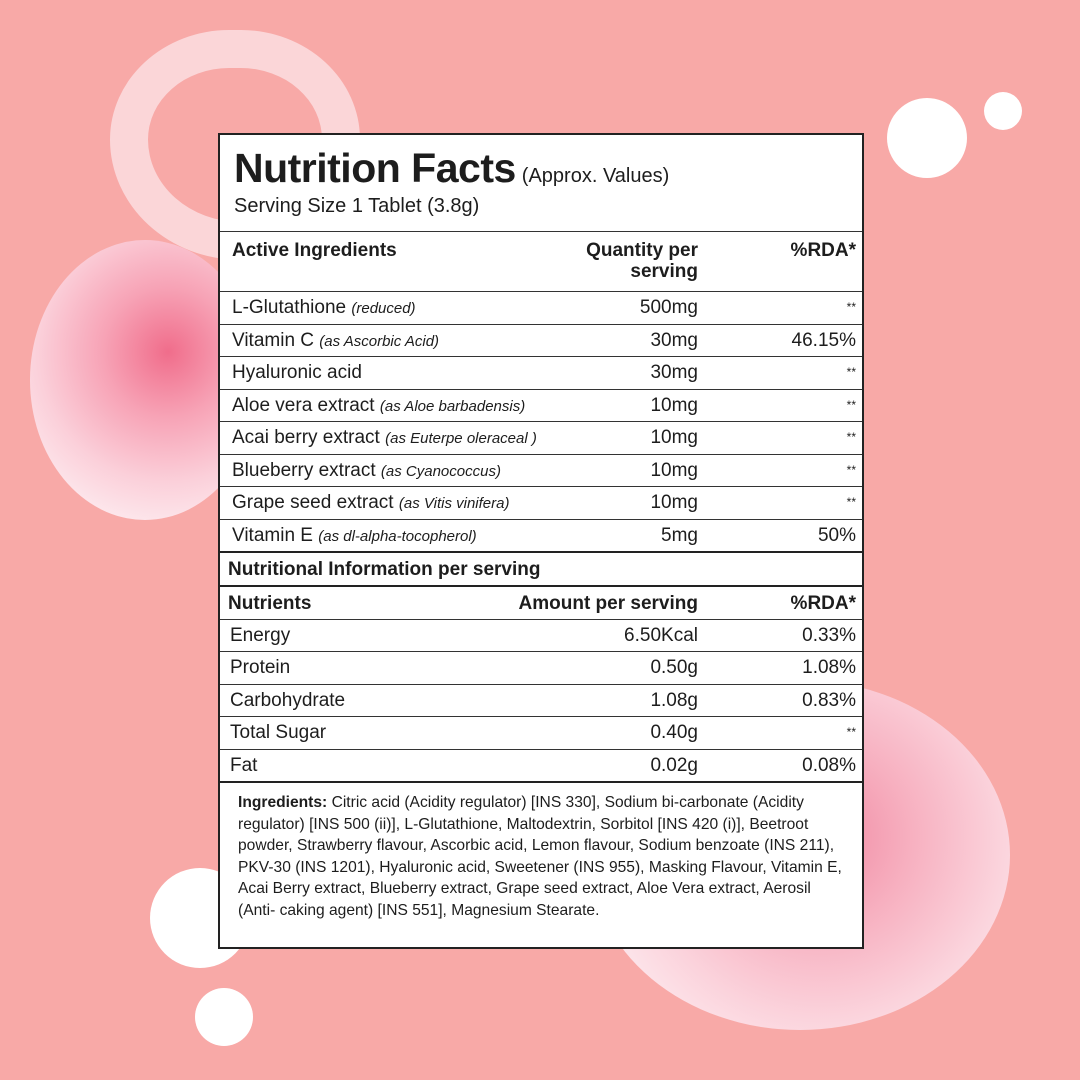 This screenshot has height=1080, width=1080. Describe the element at coordinates (454, 503) in the screenshot. I see `ingredient-note: (as Vitis vinifera)` at that location.